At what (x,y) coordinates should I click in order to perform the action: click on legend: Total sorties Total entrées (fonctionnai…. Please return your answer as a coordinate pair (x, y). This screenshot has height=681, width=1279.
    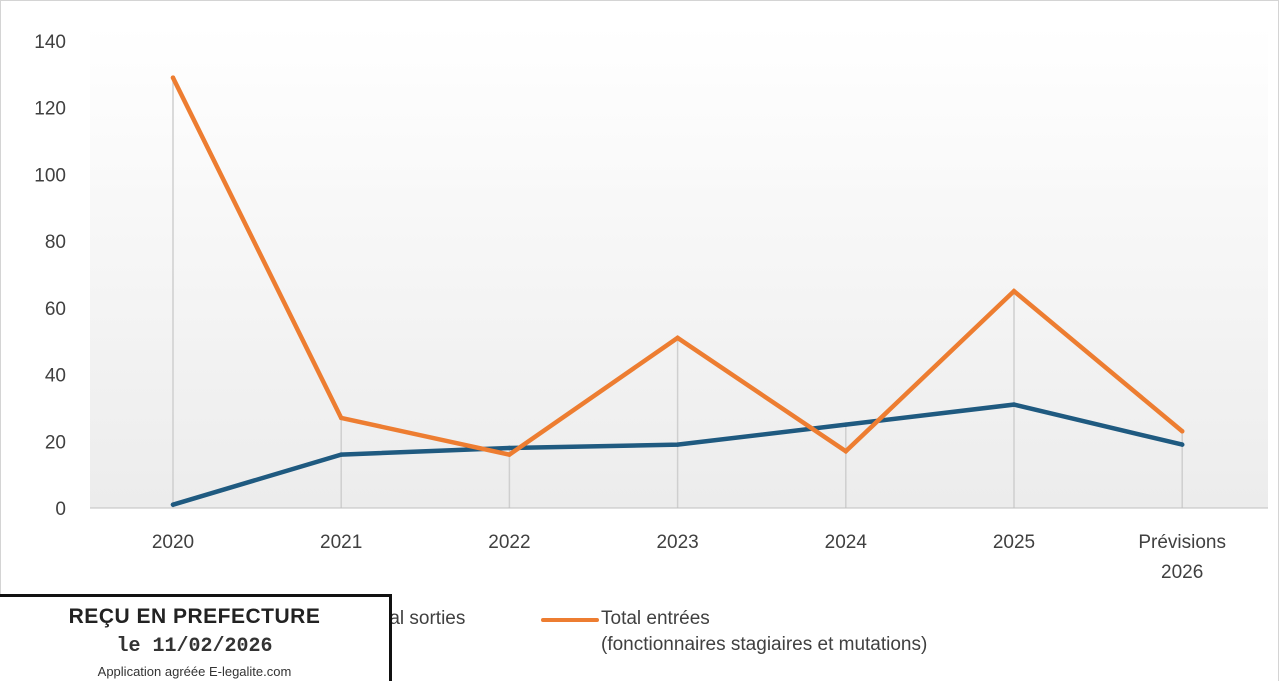
    Looking at the image, I should click on (750, 641).